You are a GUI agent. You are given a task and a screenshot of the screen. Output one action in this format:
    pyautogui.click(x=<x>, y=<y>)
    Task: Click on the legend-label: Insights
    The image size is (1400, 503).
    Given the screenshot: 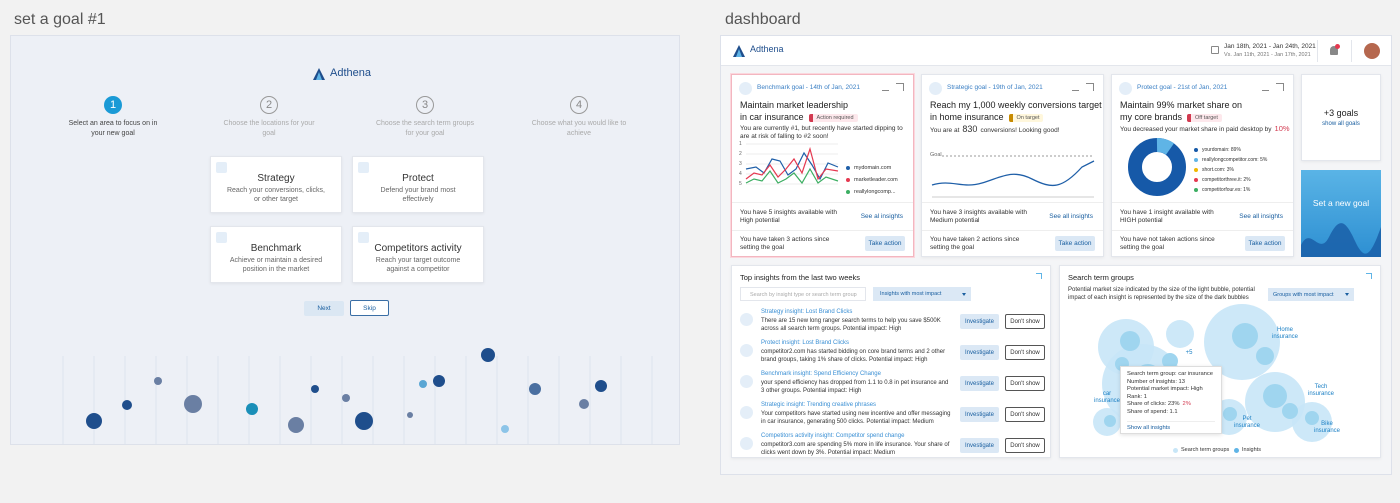 What is the action you would take?
    pyautogui.click(x=1251, y=450)
    